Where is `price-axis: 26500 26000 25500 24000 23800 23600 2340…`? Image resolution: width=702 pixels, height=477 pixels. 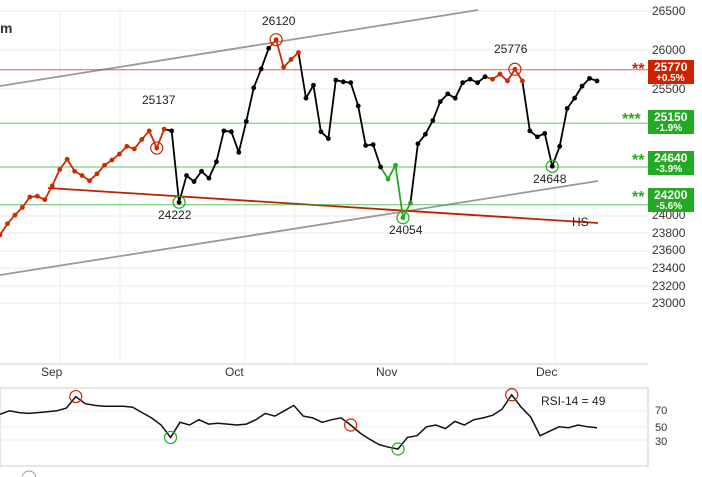 price-axis: 26500 26000 25500 24000 23800 23600 2340… is located at coordinates (669, 157).